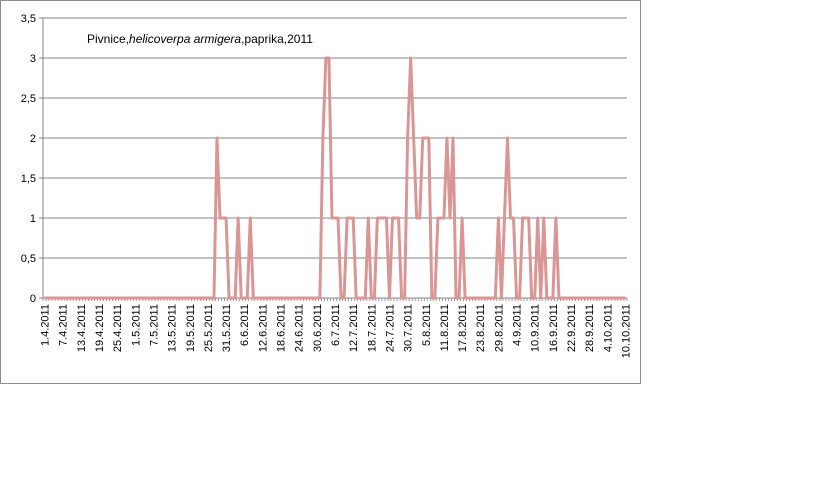 This screenshot has height=484, width=819. What do you see at coordinates (536, 328) in the screenshot?
I see `x-tick-label: 10.9.2011` at bounding box center [536, 328].